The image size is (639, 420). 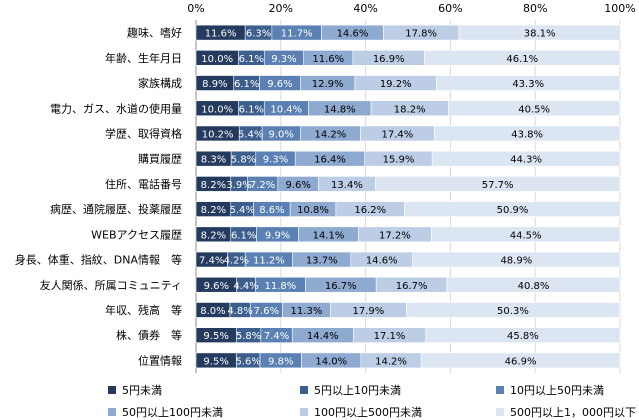 What do you see at coordinates (365, 8) in the screenshot?
I see `x-tick-label: 40%` at bounding box center [365, 8].